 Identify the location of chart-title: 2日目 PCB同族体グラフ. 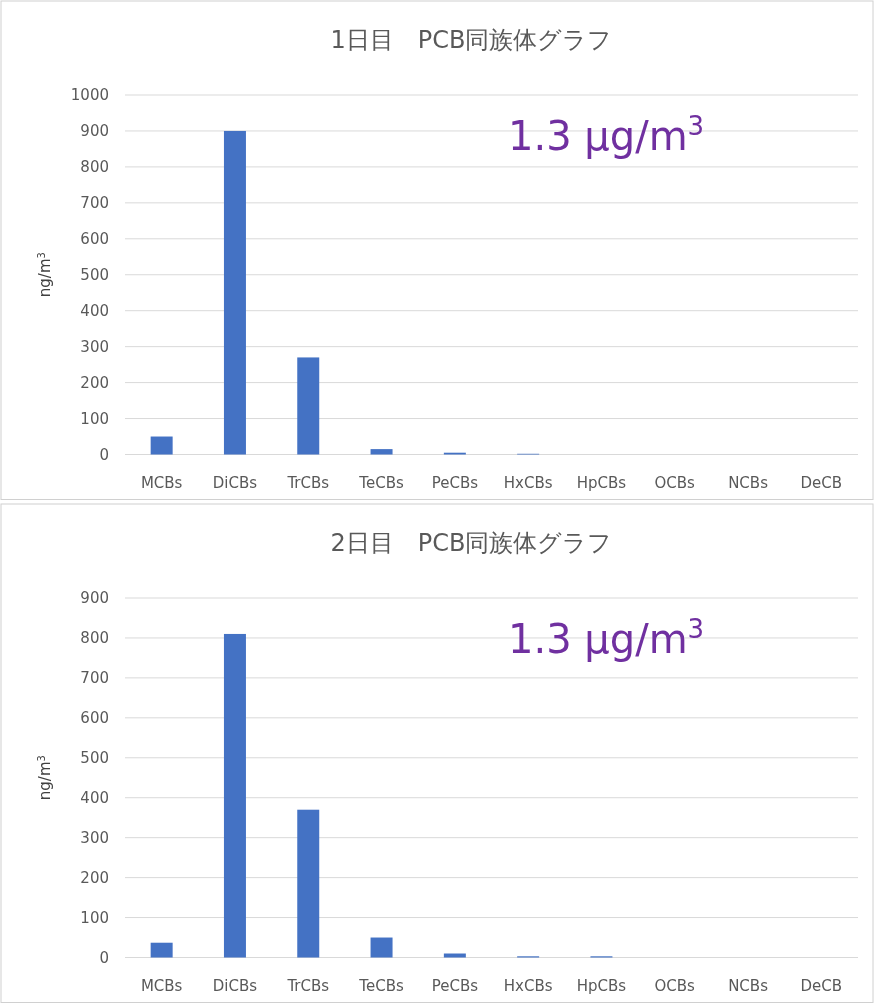
(471, 542).